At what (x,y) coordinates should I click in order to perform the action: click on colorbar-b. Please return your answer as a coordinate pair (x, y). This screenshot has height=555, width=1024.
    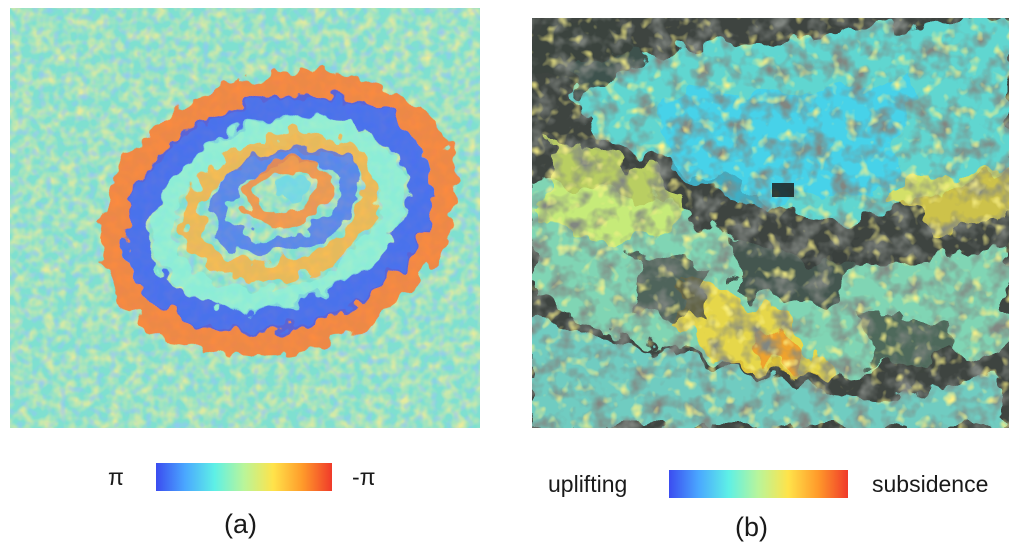
    Looking at the image, I should click on (758, 484).